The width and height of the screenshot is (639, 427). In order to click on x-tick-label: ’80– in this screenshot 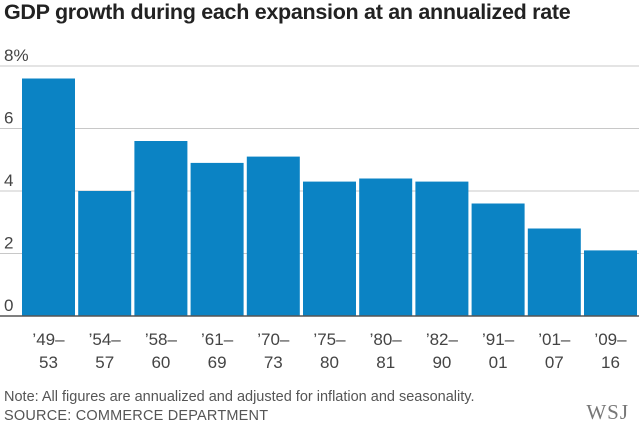, I will do `click(386, 339)`.